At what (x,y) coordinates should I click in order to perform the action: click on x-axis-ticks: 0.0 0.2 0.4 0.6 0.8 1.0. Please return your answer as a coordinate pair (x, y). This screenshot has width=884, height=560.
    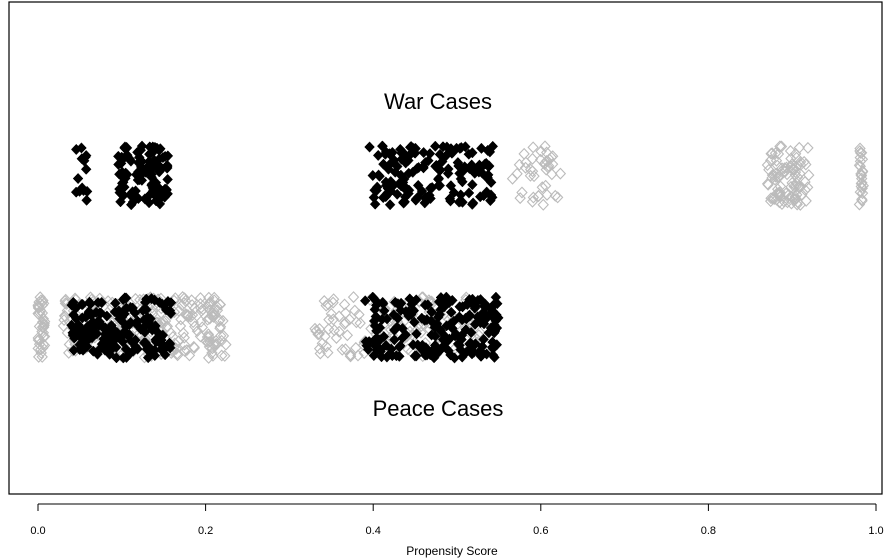
    Looking at the image, I should click on (457, 520).